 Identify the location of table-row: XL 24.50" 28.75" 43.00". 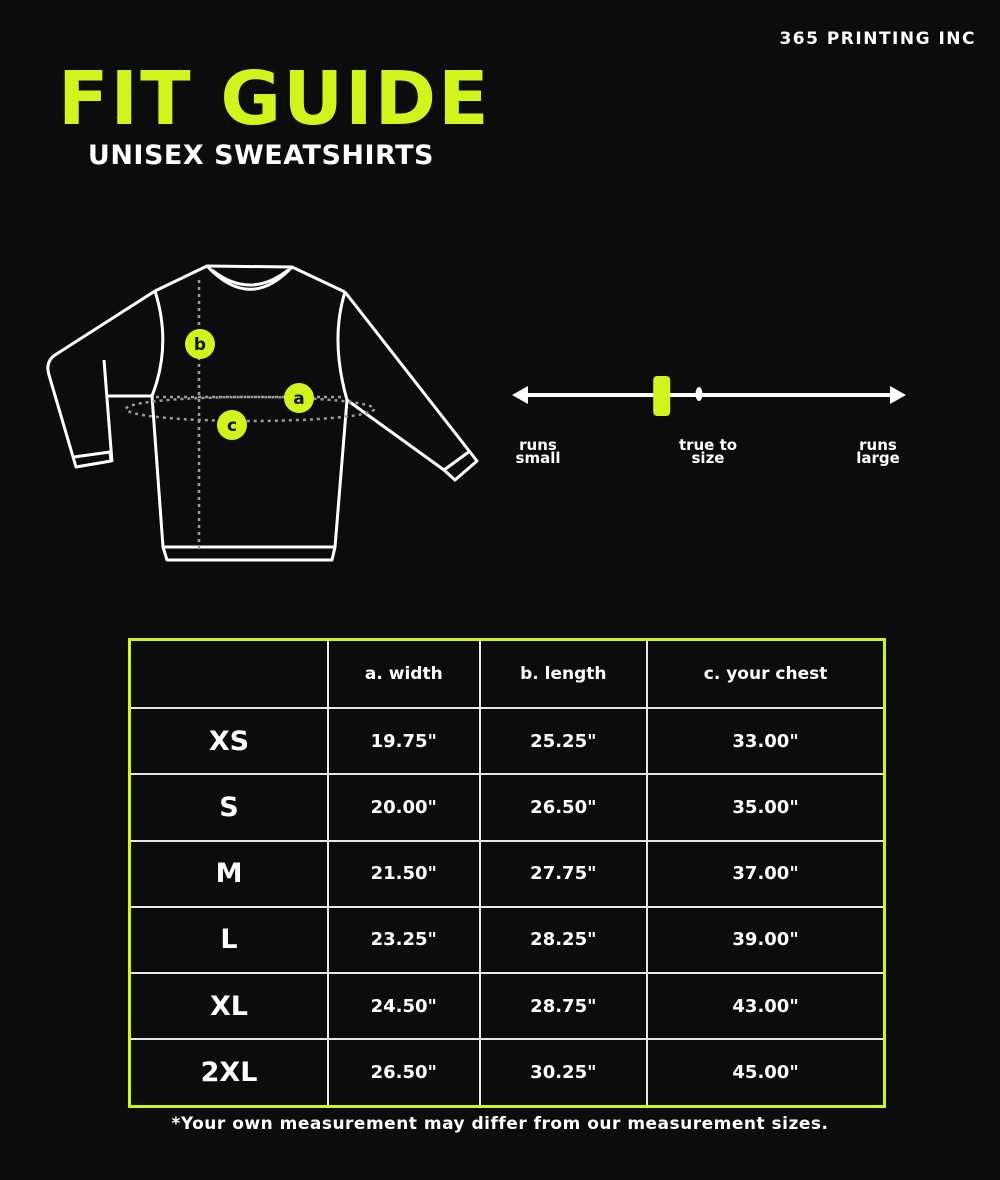
(507, 1006).